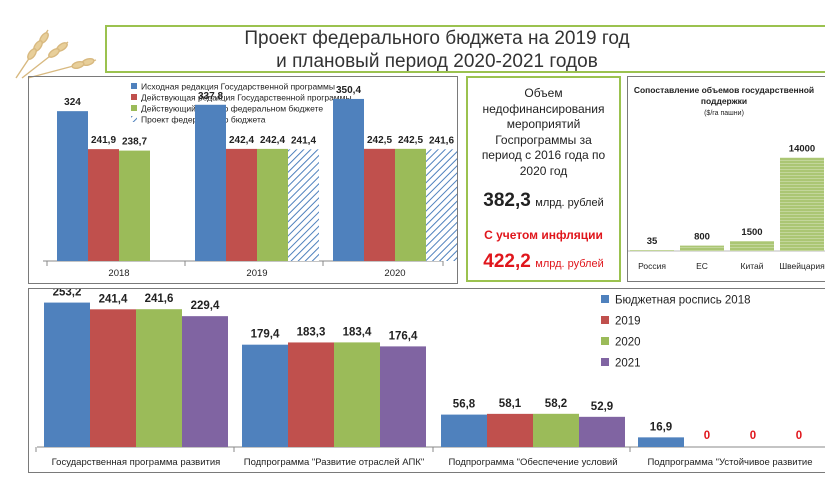 This screenshot has height=477, width=825. What do you see at coordinates (136, 462) in the screenshot?
I see `x-tick-label: Государственная программа развития` at bounding box center [136, 462].